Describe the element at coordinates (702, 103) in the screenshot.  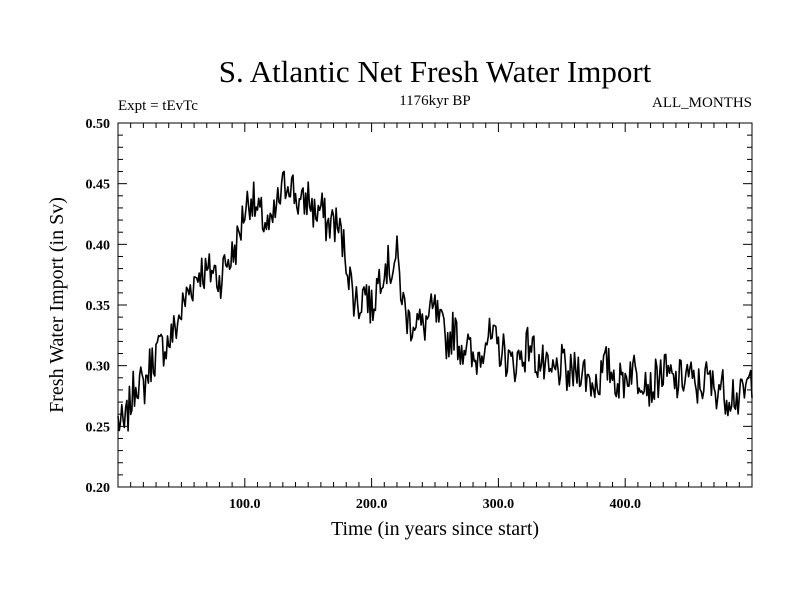
I see `months-label: ALL_MONTHS` at that location.